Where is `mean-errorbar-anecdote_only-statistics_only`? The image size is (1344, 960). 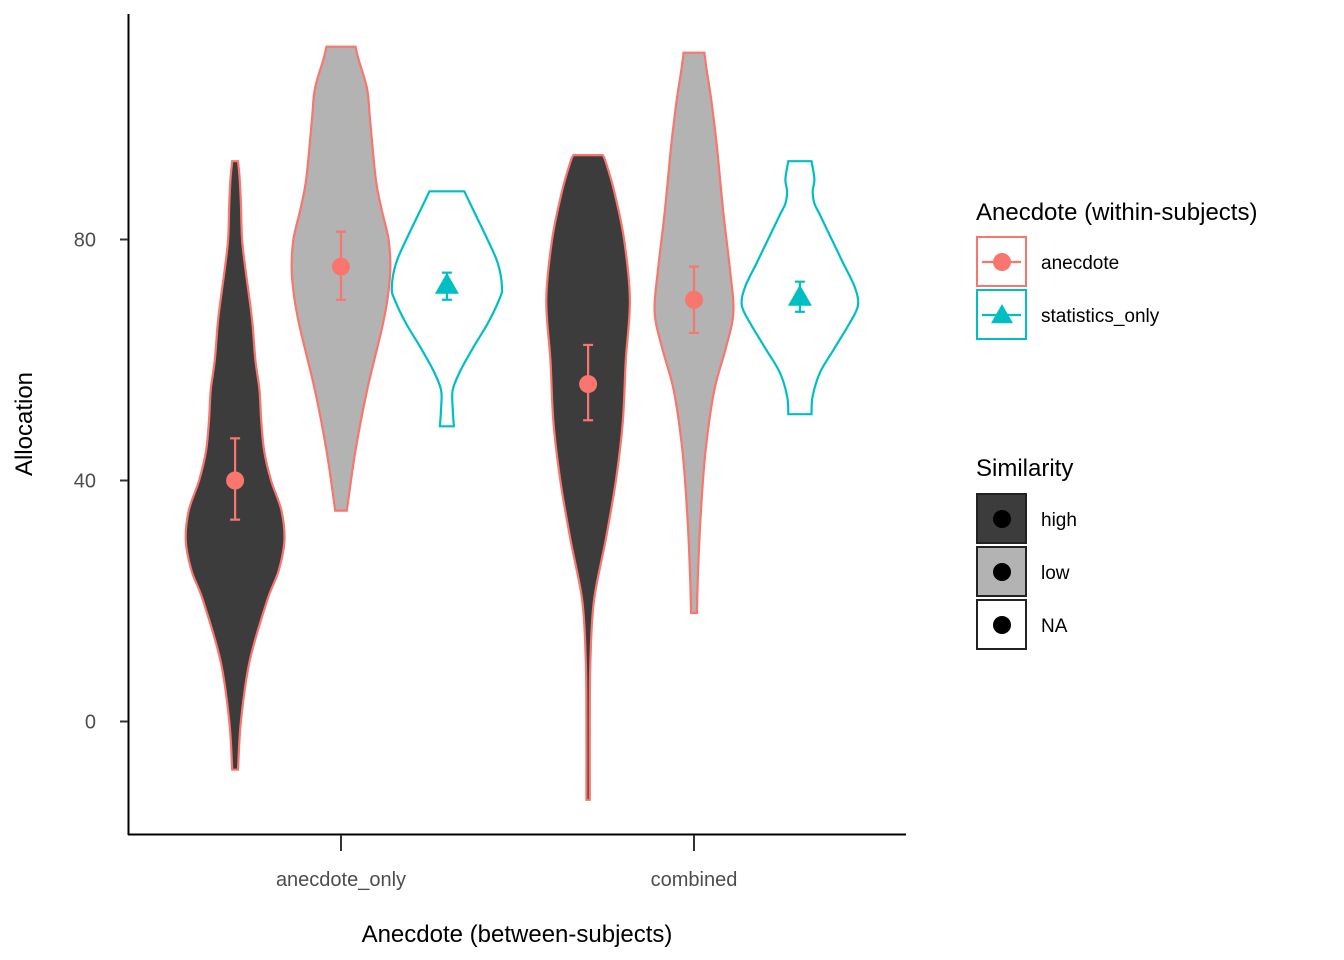
mean-errorbar-anecdote_only-statistics_only is located at coordinates (446, 286).